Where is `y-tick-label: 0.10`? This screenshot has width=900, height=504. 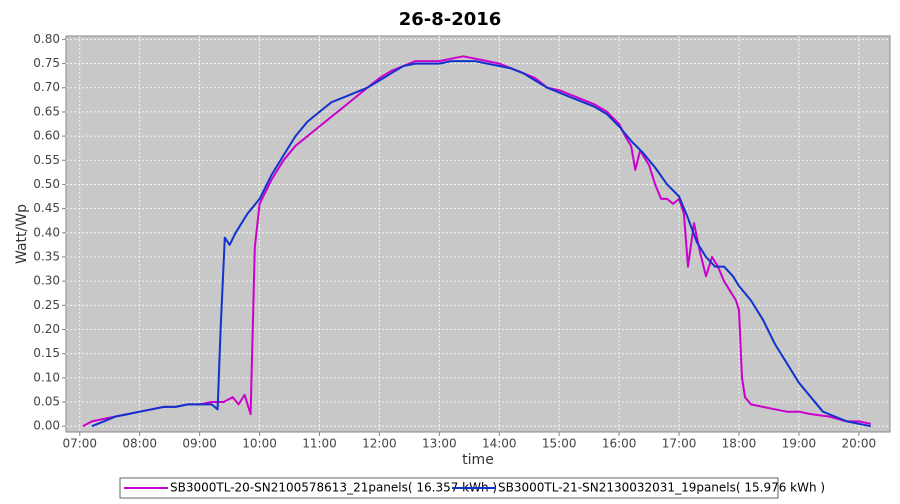
y-tick-label: 0.10 is located at coordinates (46, 377).